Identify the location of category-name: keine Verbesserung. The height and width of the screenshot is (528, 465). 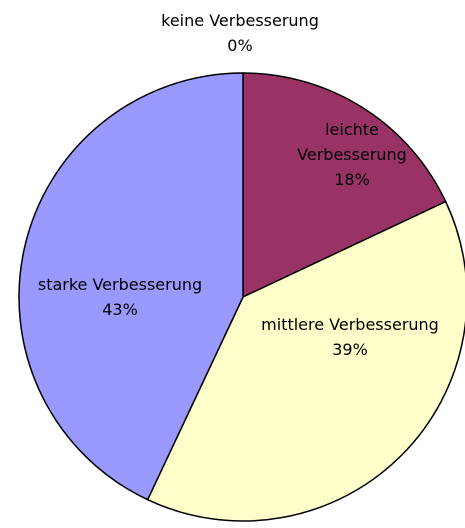
(240, 20).